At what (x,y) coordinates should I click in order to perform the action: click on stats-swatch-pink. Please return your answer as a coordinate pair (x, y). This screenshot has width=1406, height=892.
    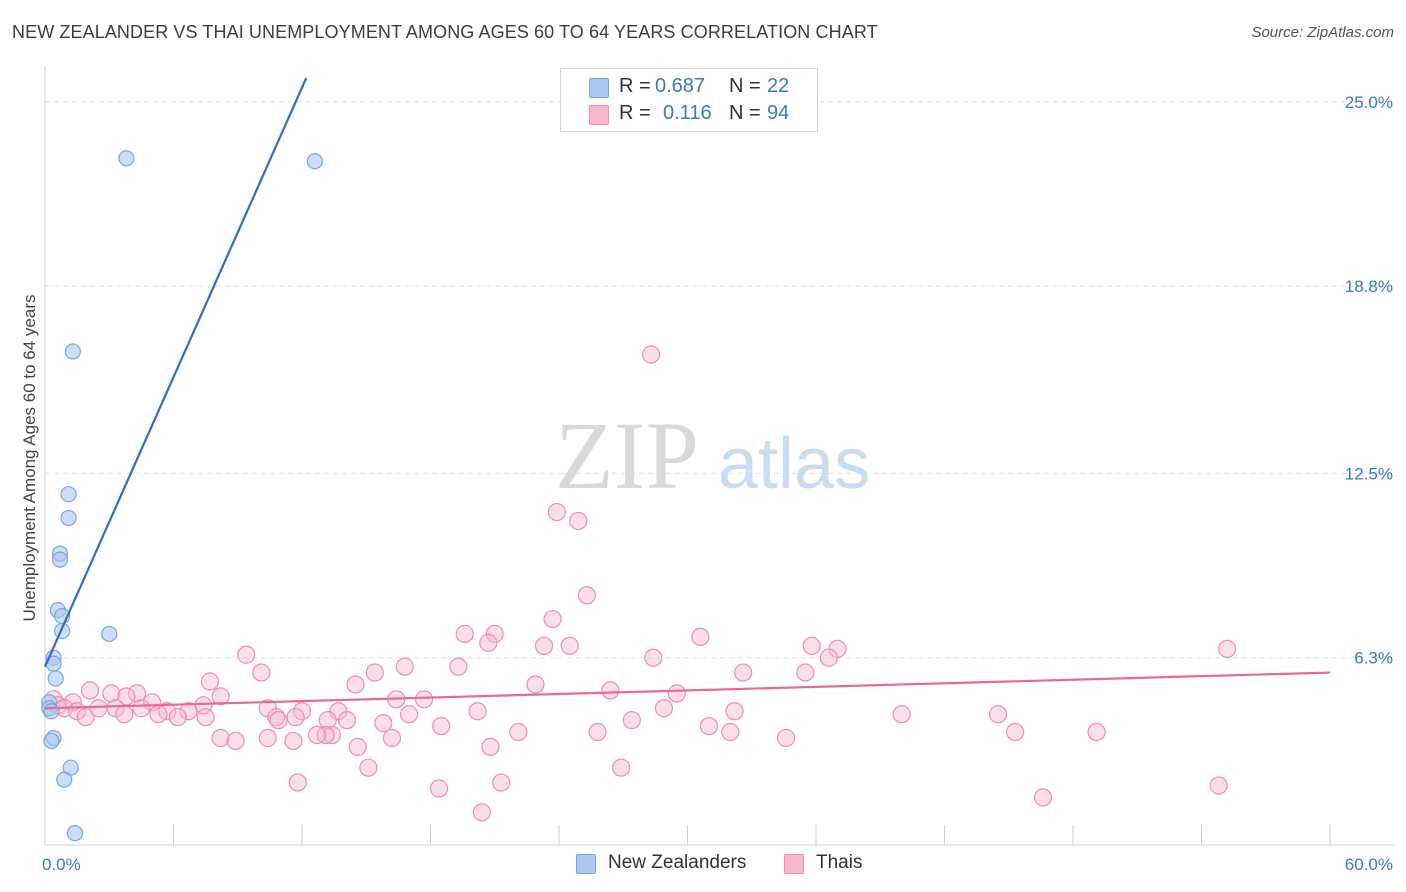
    Looking at the image, I should click on (599, 115).